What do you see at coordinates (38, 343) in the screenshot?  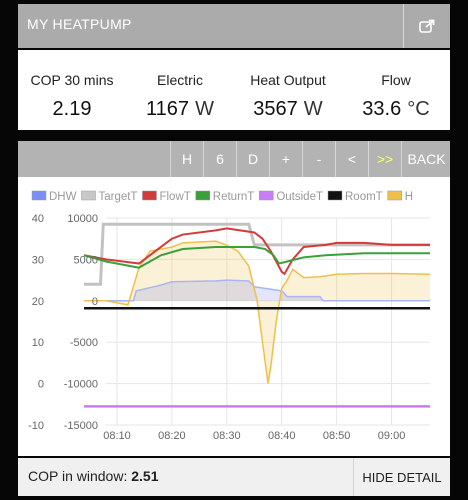 I see `y-left-tick-label: 10` at bounding box center [38, 343].